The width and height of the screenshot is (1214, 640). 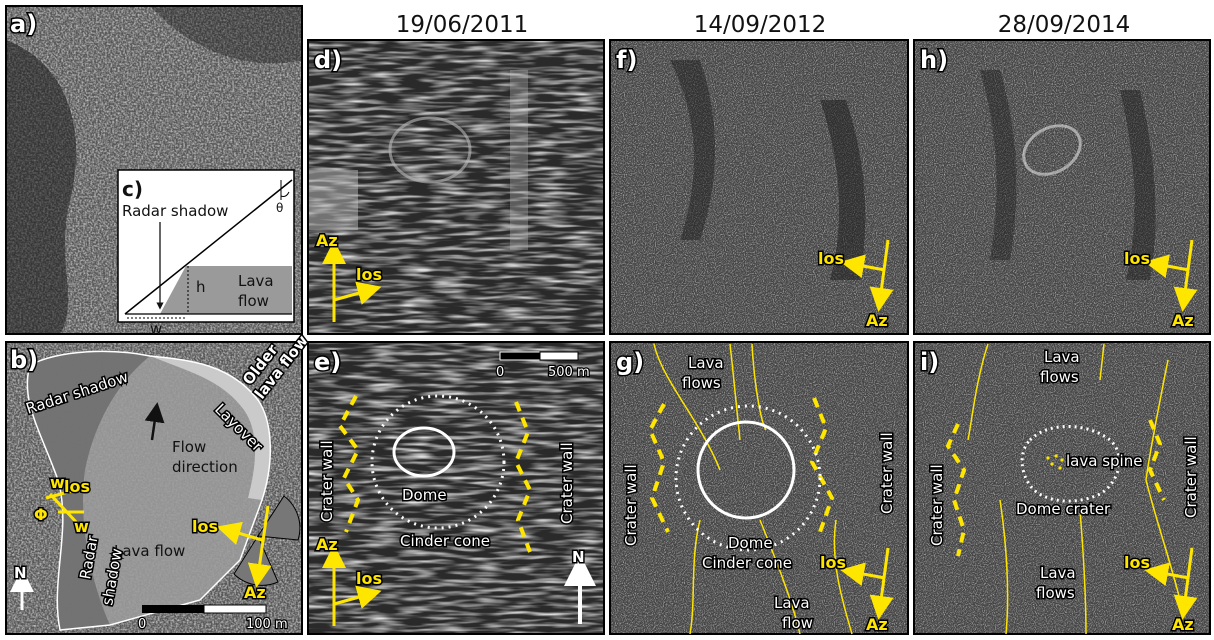 What do you see at coordinates (1055, 593) in the screenshot?
I see `i-lava-flows-bottom-2: flows` at bounding box center [1055, 593].